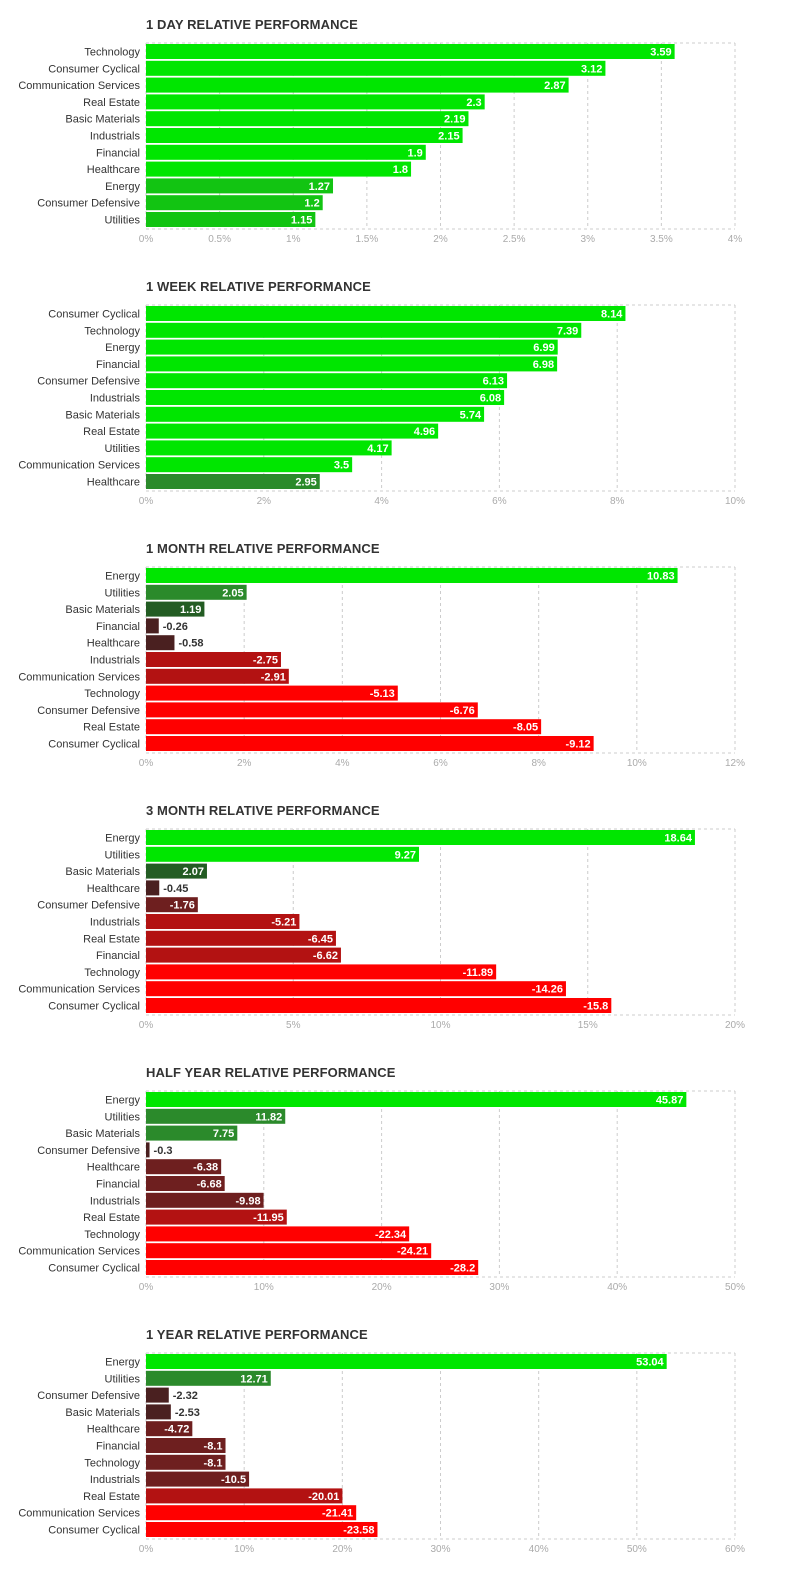  What do you see at coordinates (258, 286) in the screenshot?
I see `chart-title: 1 WEEK RELATIVE PERFORMANCE` at bounding box center [258, 286].